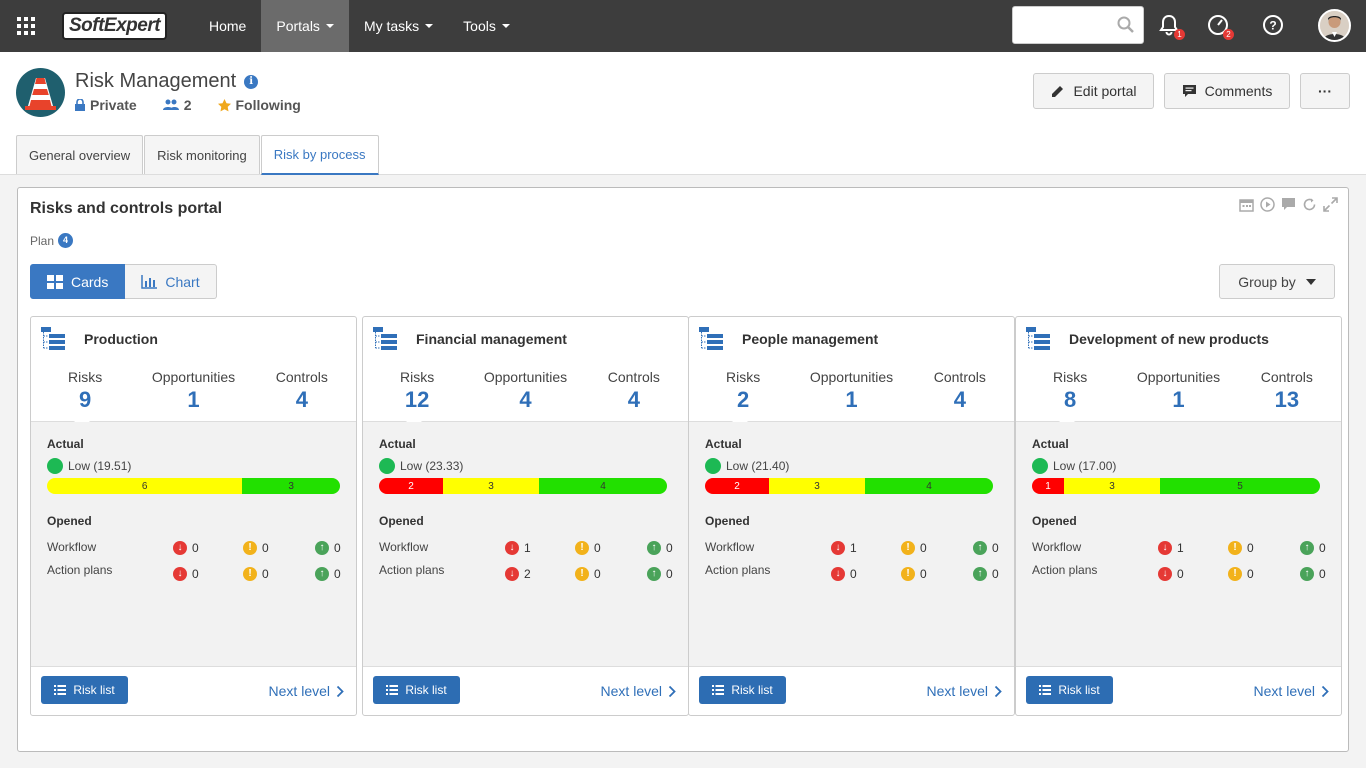  I want to click on group-by-dropdown: Group by, so click(1277, 281).